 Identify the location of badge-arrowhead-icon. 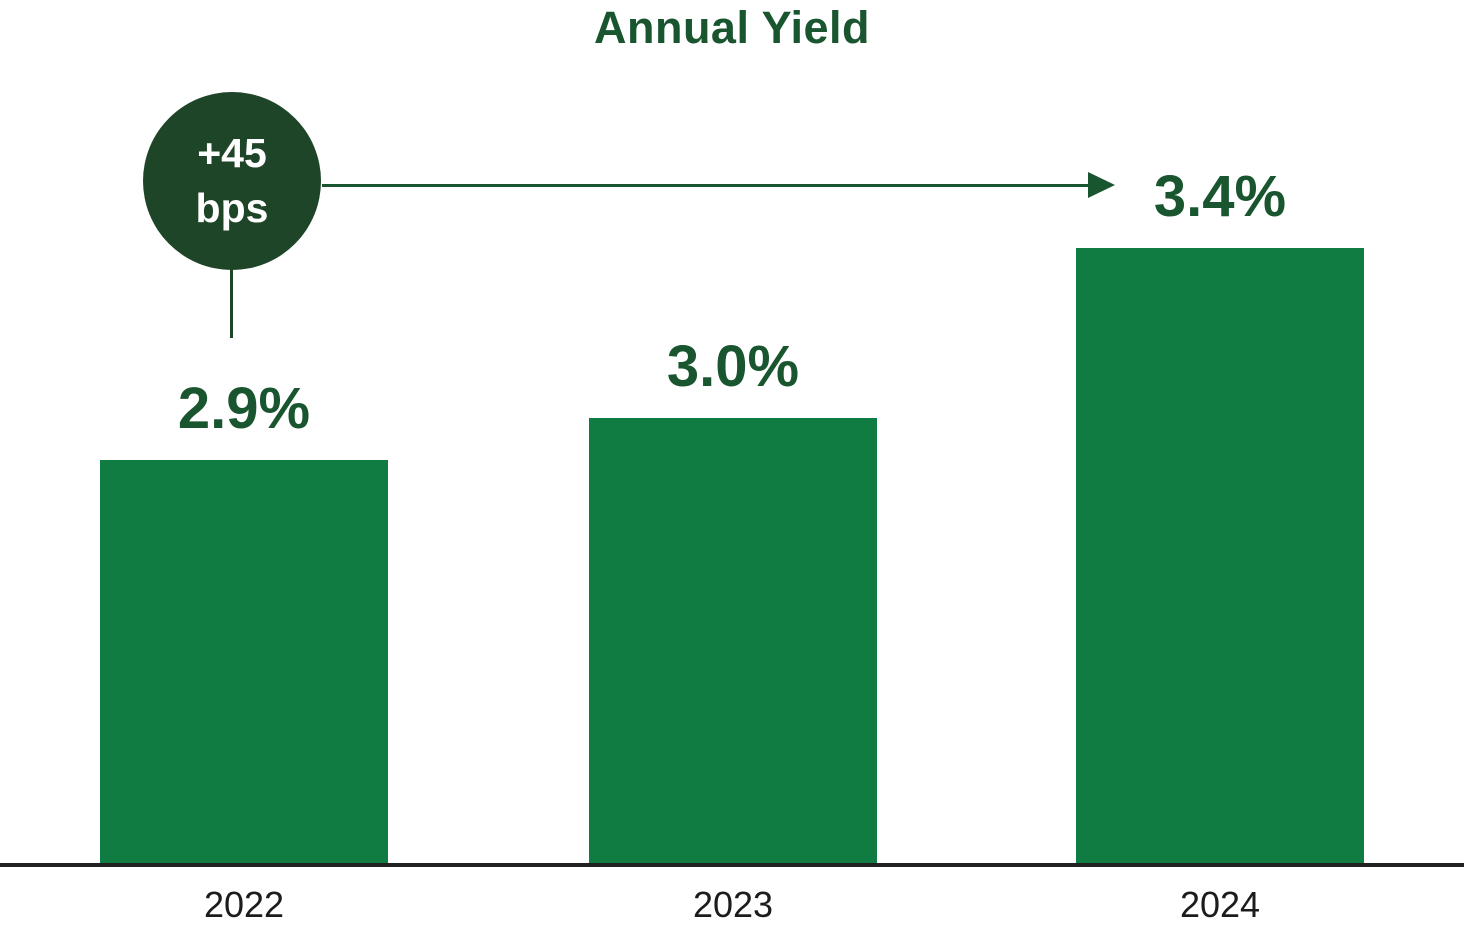
(1101, 185).